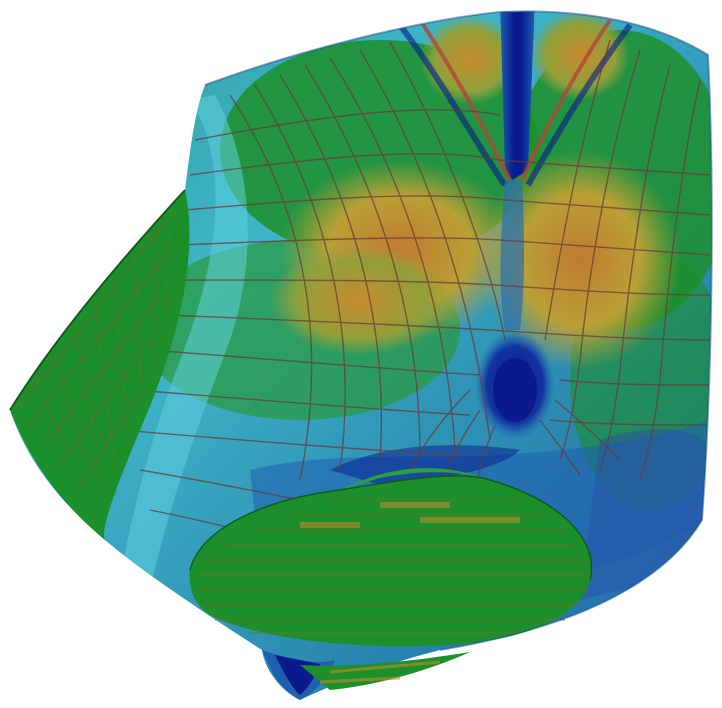  What do you see at coordinates (99, 364) in the screenshot?
I see `left-green-flap` at bounding box center [99, 364].